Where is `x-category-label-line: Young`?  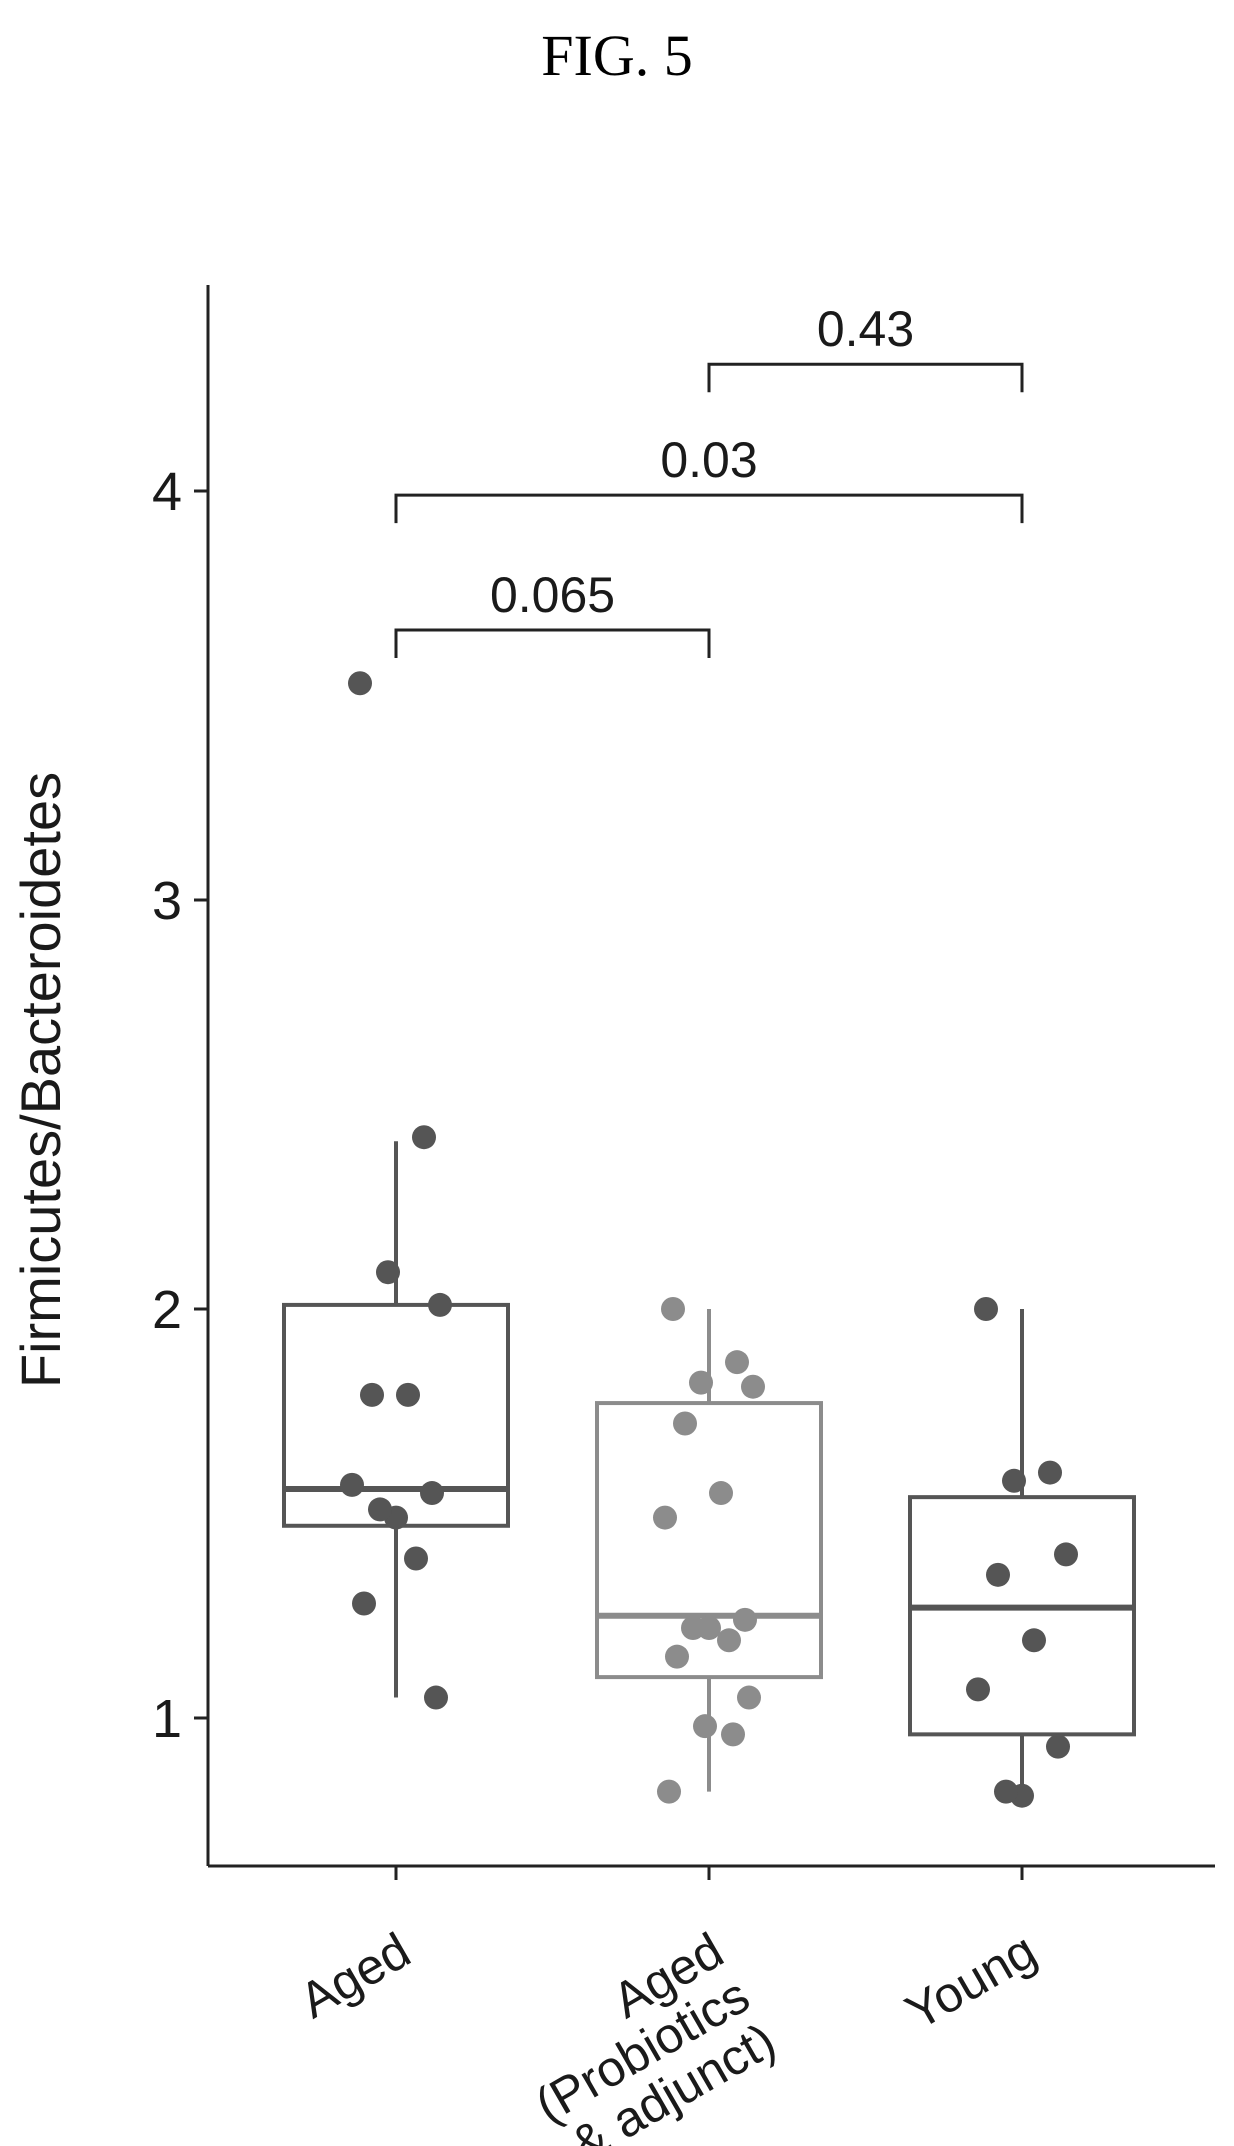
x-category-label-line: Young is located at coordinates (970, 1981).